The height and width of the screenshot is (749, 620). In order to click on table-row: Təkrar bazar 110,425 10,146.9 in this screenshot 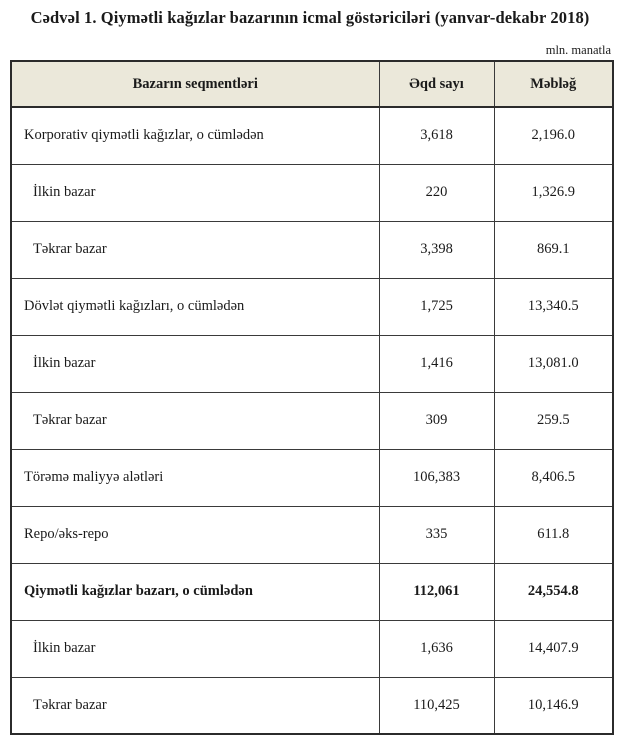, I will do `click(312, 705)`.